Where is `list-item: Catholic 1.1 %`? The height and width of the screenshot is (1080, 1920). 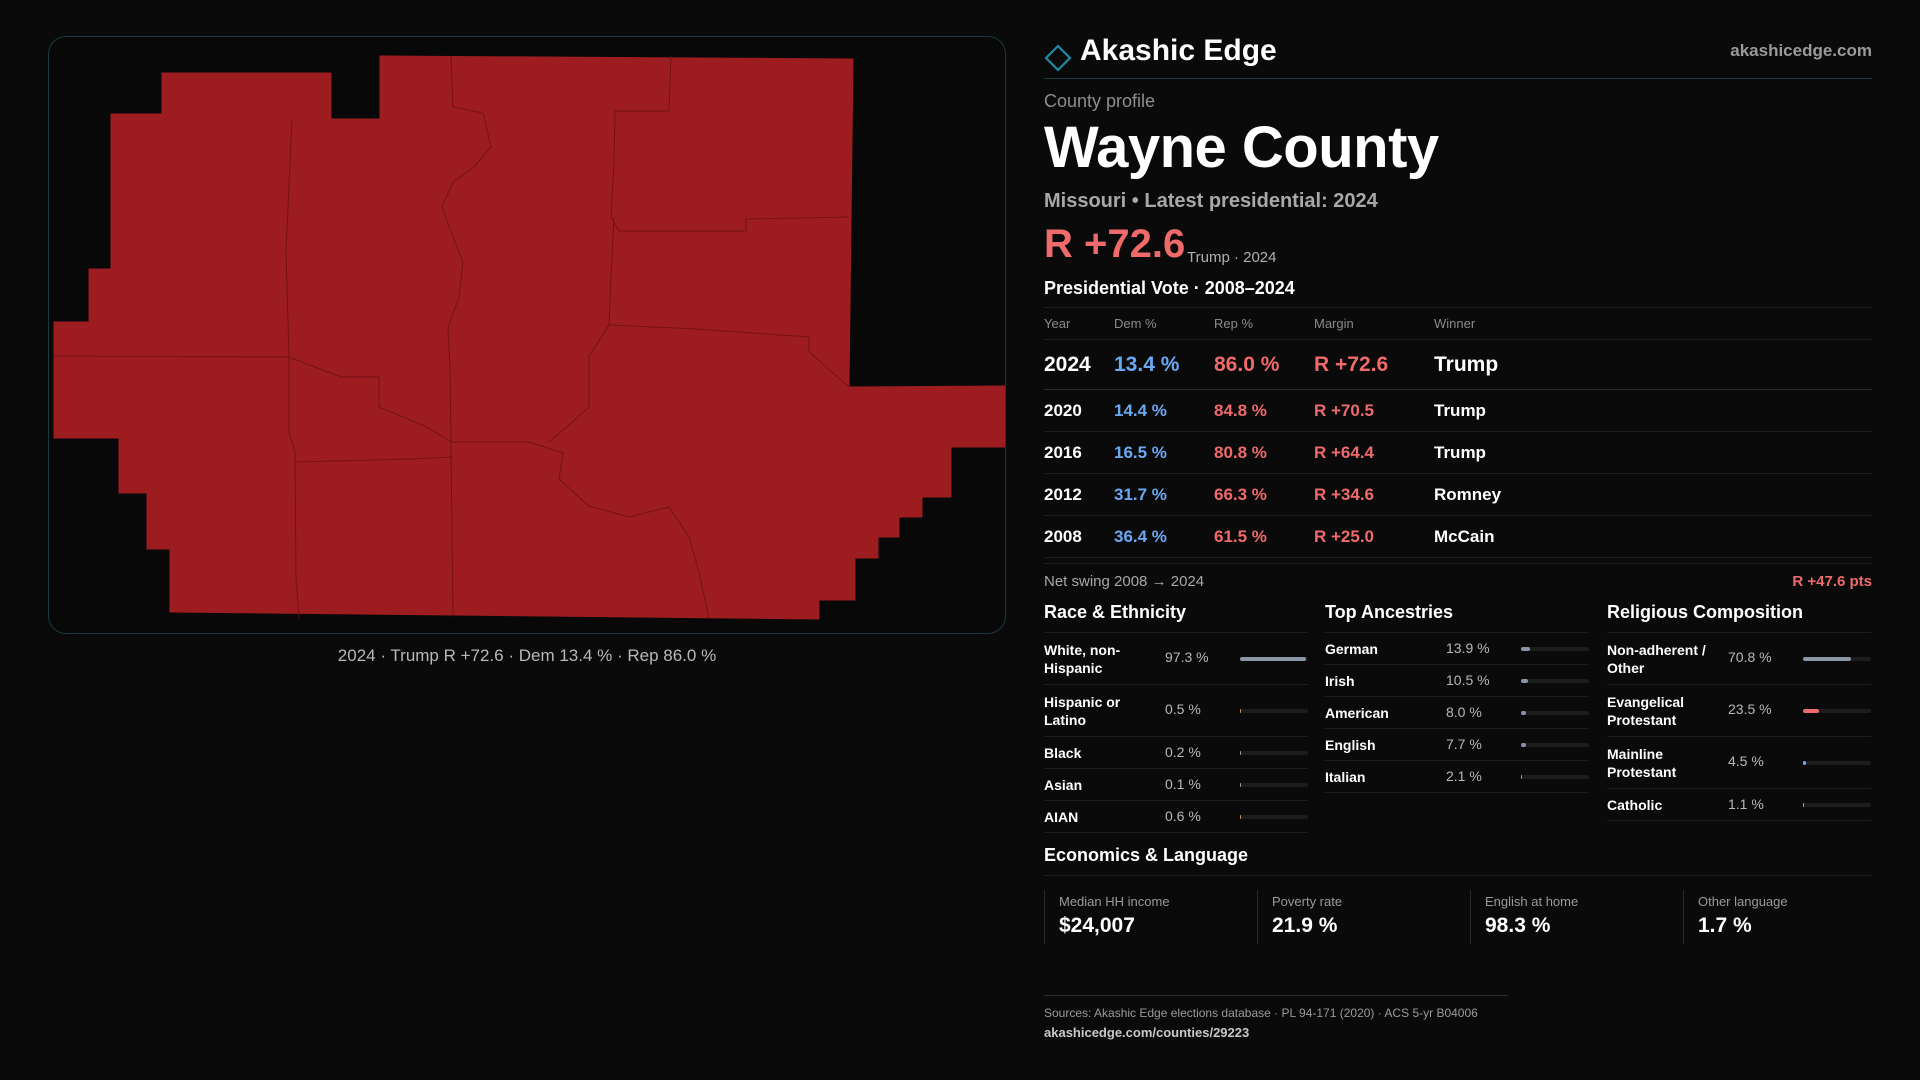
list-item: Catholic 1.1 % is located at coordinates (1739, 805).